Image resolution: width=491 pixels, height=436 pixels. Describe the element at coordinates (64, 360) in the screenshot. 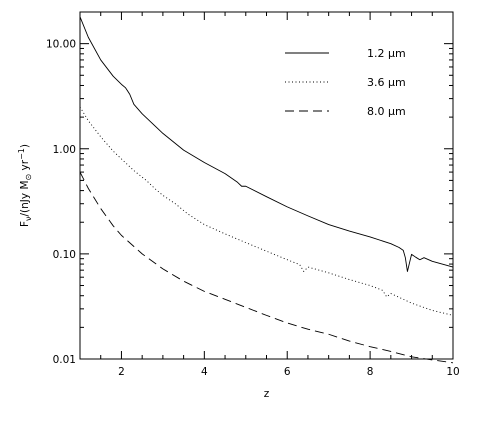

I see `y-tick-label: 0.01` at that location.